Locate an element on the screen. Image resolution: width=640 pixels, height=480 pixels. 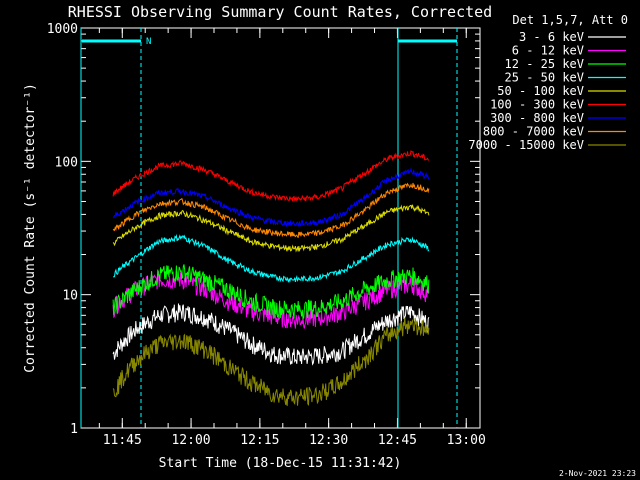
legend-label-2: 12 - 25 keV is located at coordinates (544, 64).